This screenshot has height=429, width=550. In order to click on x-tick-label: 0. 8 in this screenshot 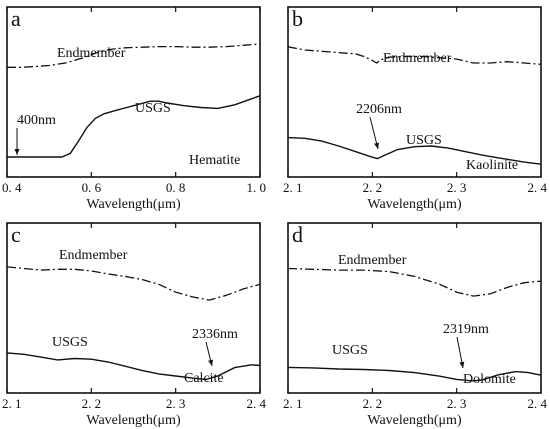, I will do `click(176, 187)`.